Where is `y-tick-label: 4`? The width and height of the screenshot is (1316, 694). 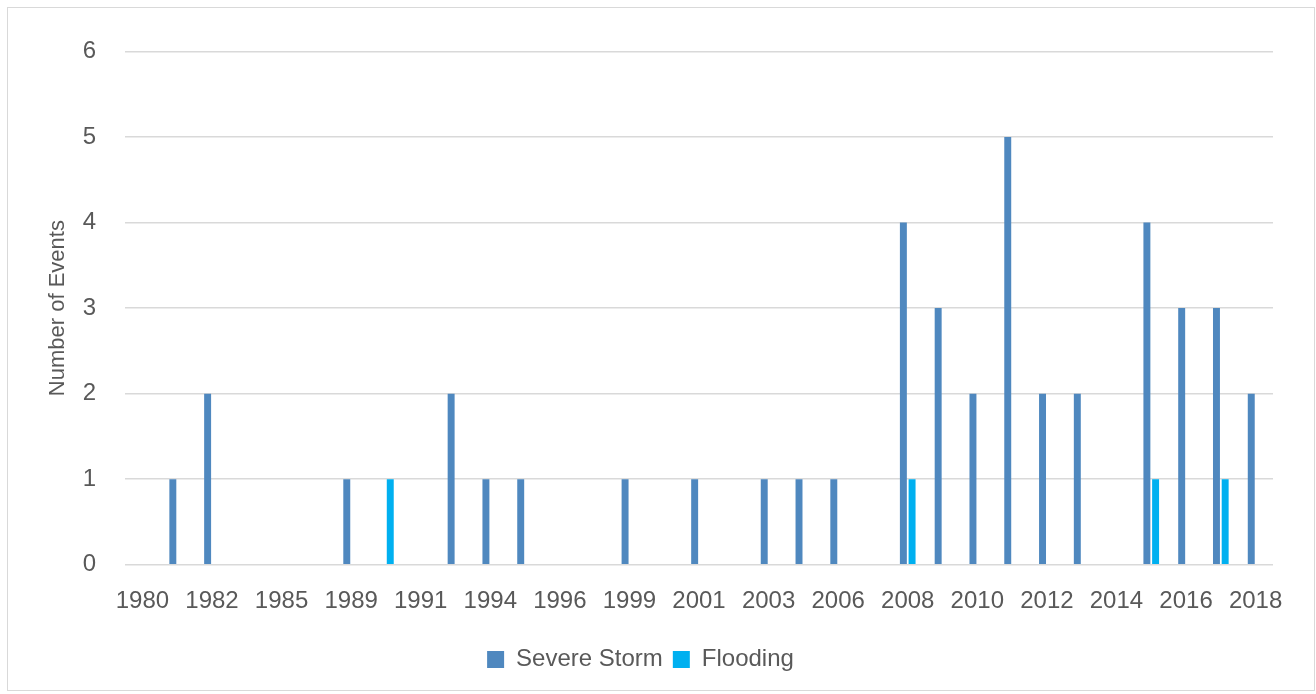
y-tick-label: 4 is located at coordinates (89, 221).